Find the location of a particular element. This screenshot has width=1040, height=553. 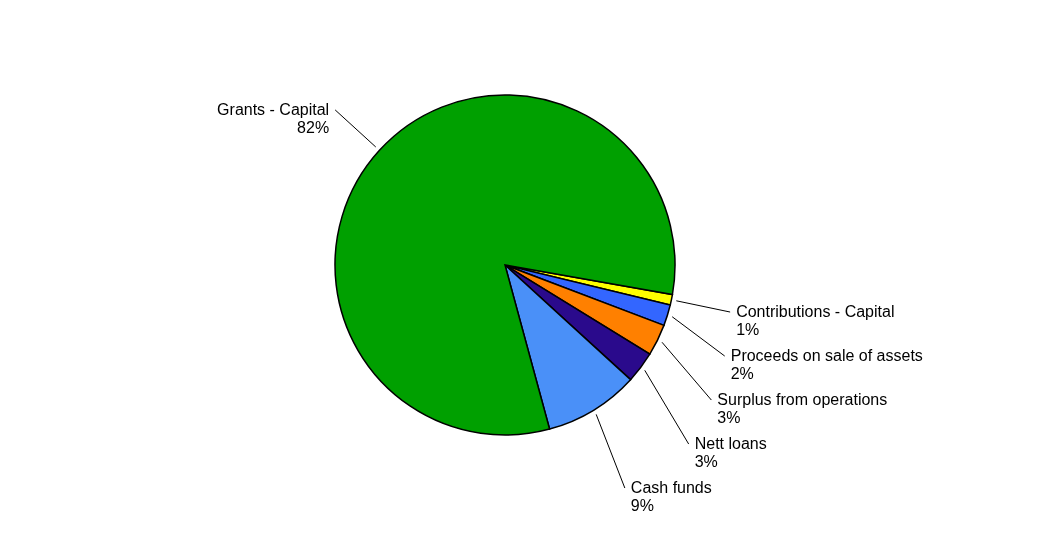

slice-label: Nett loans is located at coordinates (730, 444).